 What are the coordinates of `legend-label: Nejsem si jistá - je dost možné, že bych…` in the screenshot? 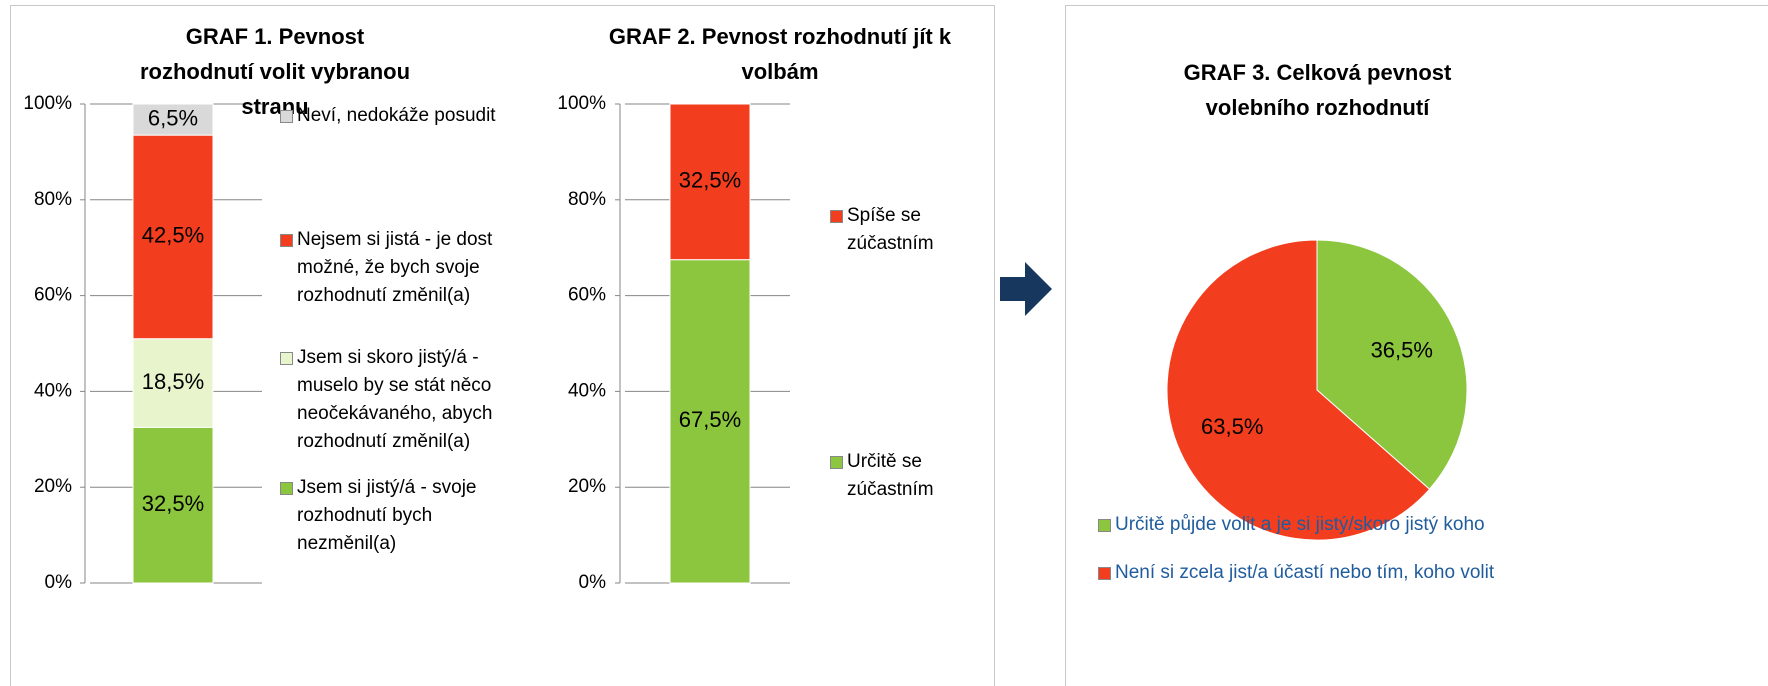 It's located at (395, 267).